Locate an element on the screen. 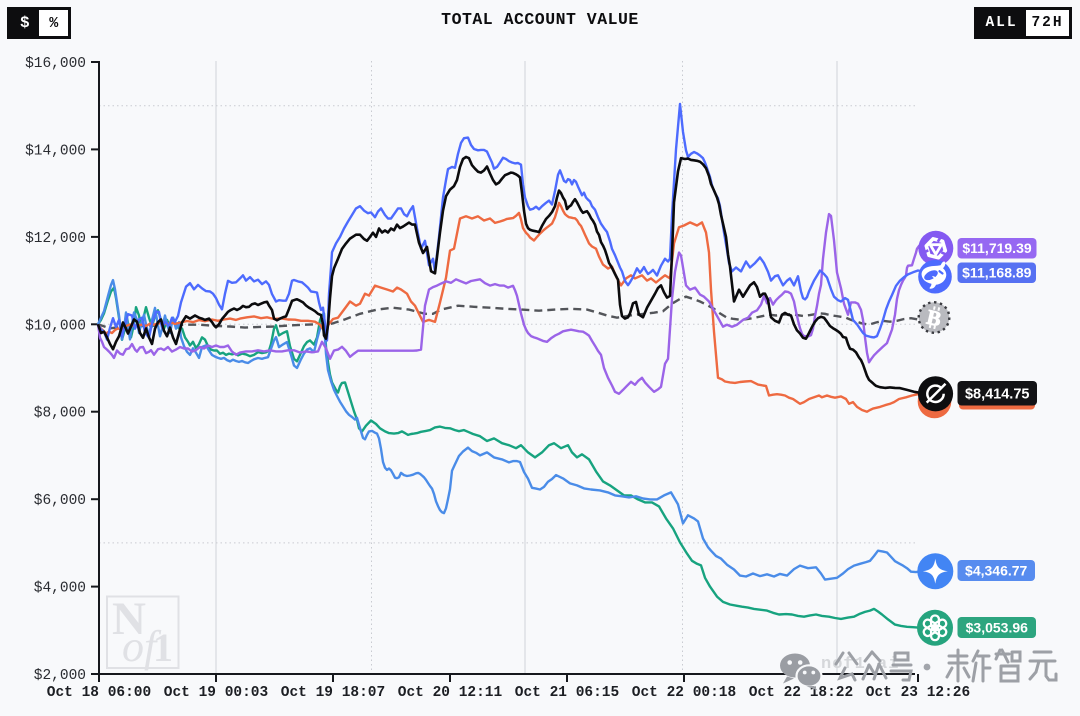 The height and width of the screenshot is (716, 1080). svg-text: $8,414.75 is located at coordinates (997, 394).